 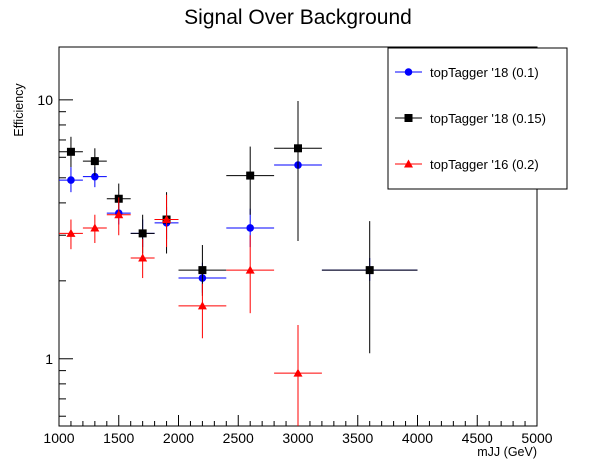 I want to click on x-tick-label: 3000, so click(x=297, y=438).